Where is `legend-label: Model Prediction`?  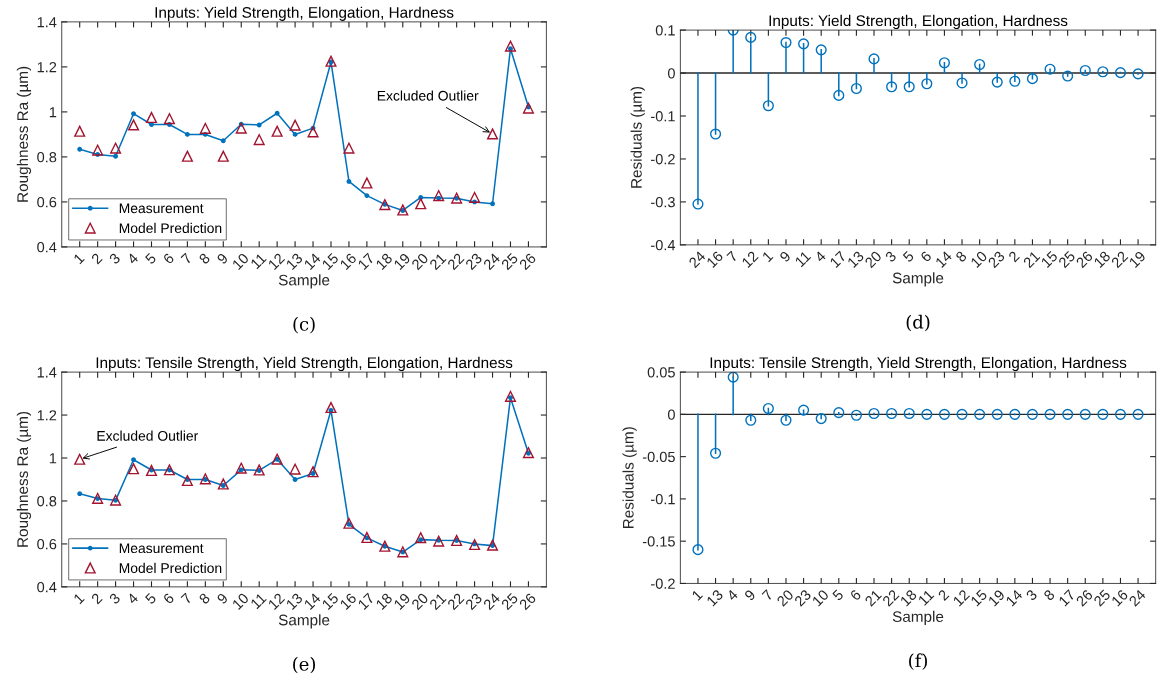 legend-label: Model Prediction is located at coordinates (170, 568).